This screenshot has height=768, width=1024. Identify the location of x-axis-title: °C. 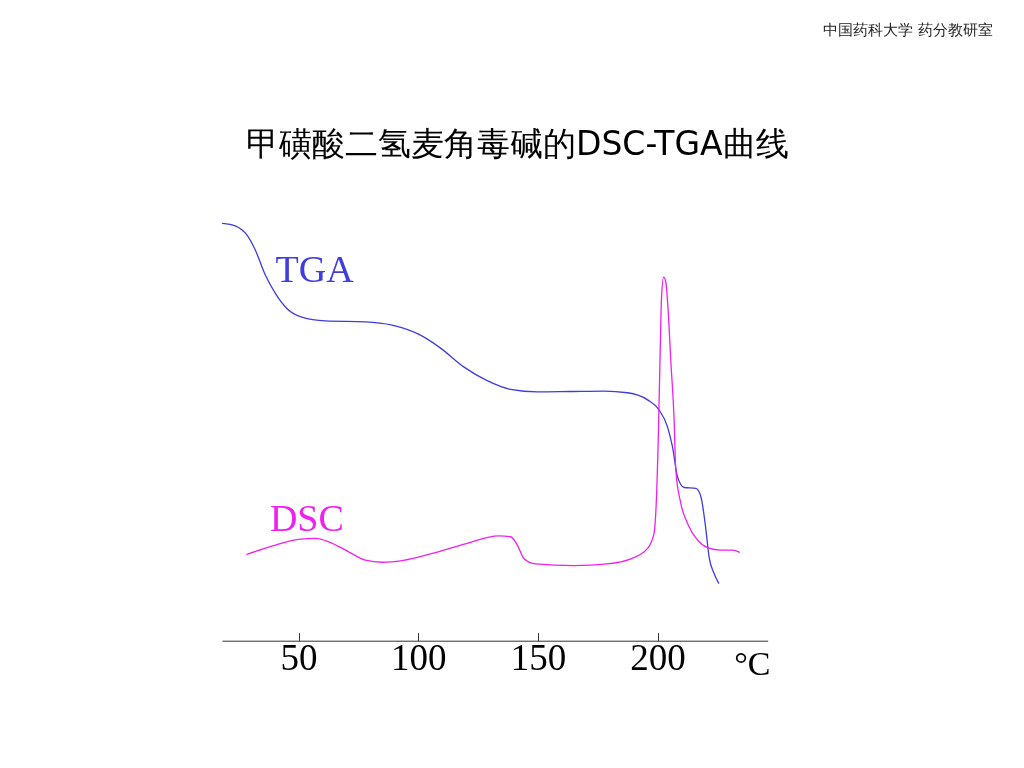
(752, 664).